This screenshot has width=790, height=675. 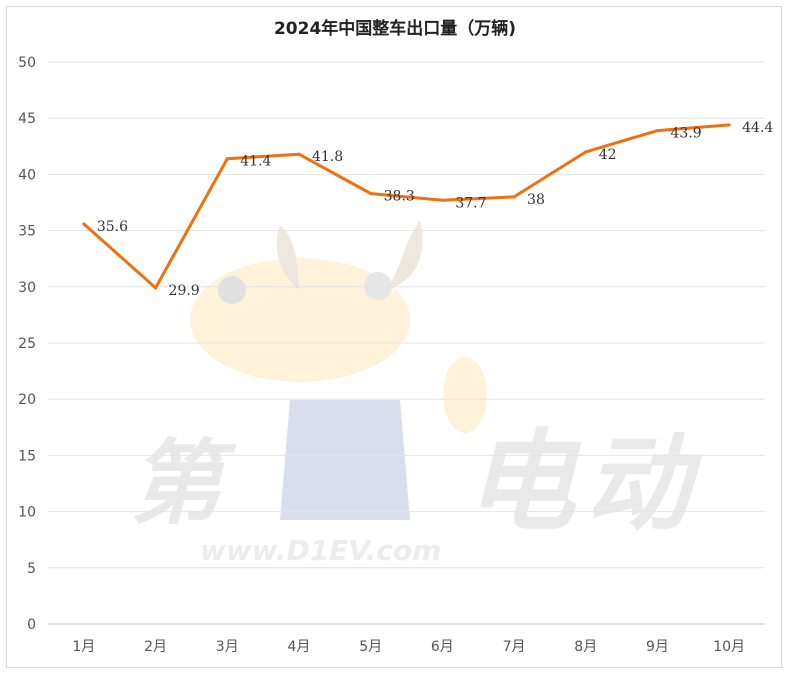 What do you see at coordinates (514, 647) in the screenshot?
I see `x-tick-label: 7月` at bounding box center [514, 647].